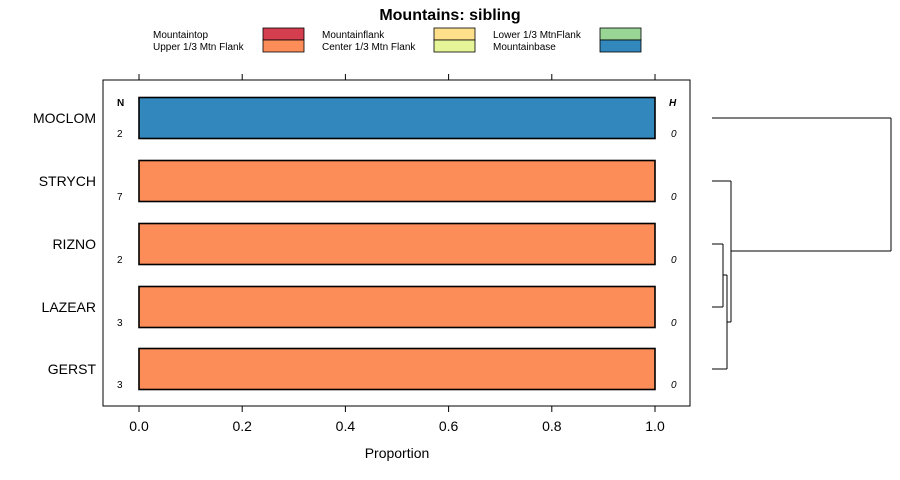  What do you see at coordinates (353, 35) in the screenshot?
I see `legend-label: Mountainflank` at bounding box center [353, 35].